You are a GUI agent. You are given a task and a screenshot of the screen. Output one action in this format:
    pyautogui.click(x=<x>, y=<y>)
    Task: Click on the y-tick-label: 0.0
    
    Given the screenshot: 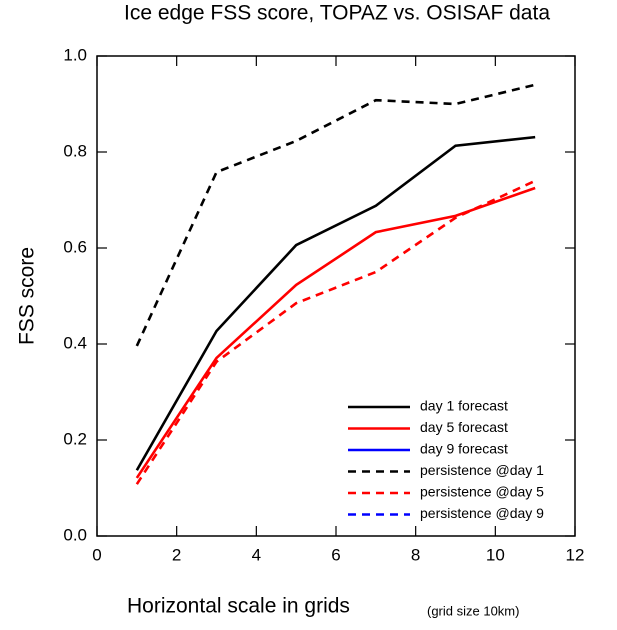 What is the action you would take?
    pyautogui.click(x=75, y=534)
    